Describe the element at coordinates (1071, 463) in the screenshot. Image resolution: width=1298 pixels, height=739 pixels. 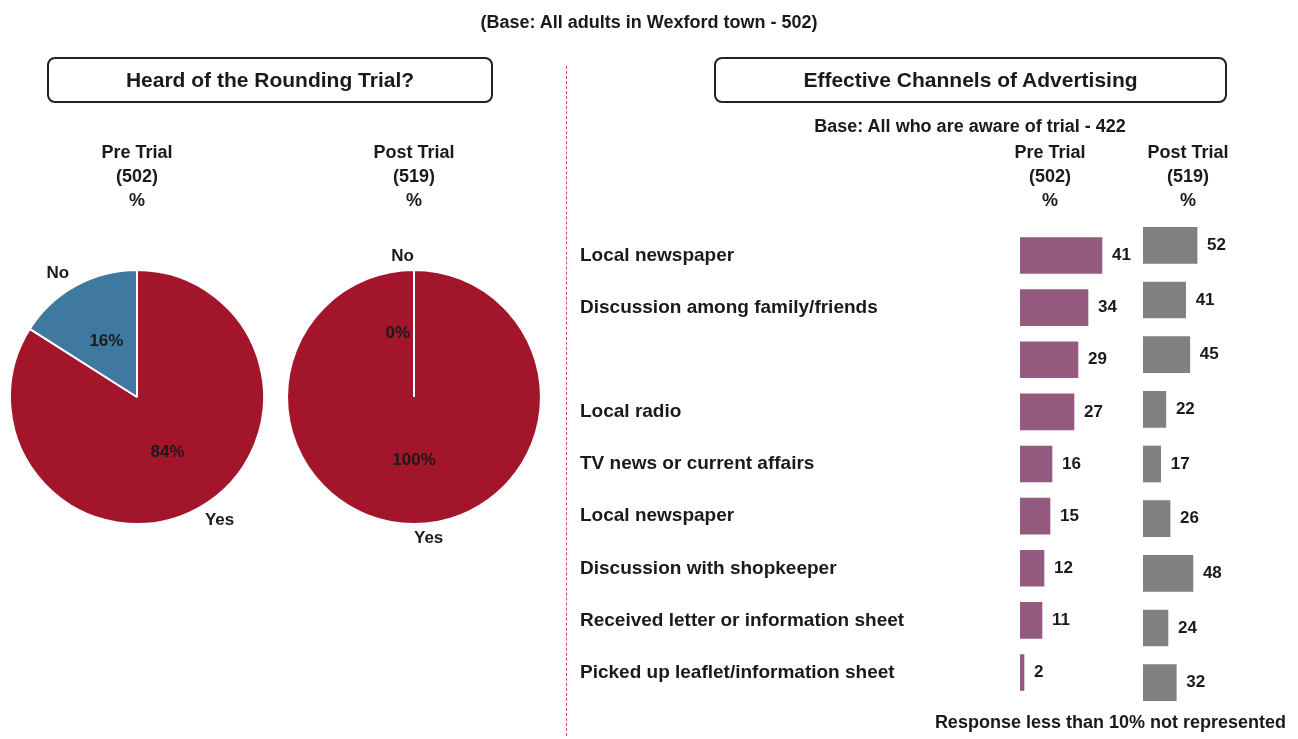
I see `data-label: 16` at that location.